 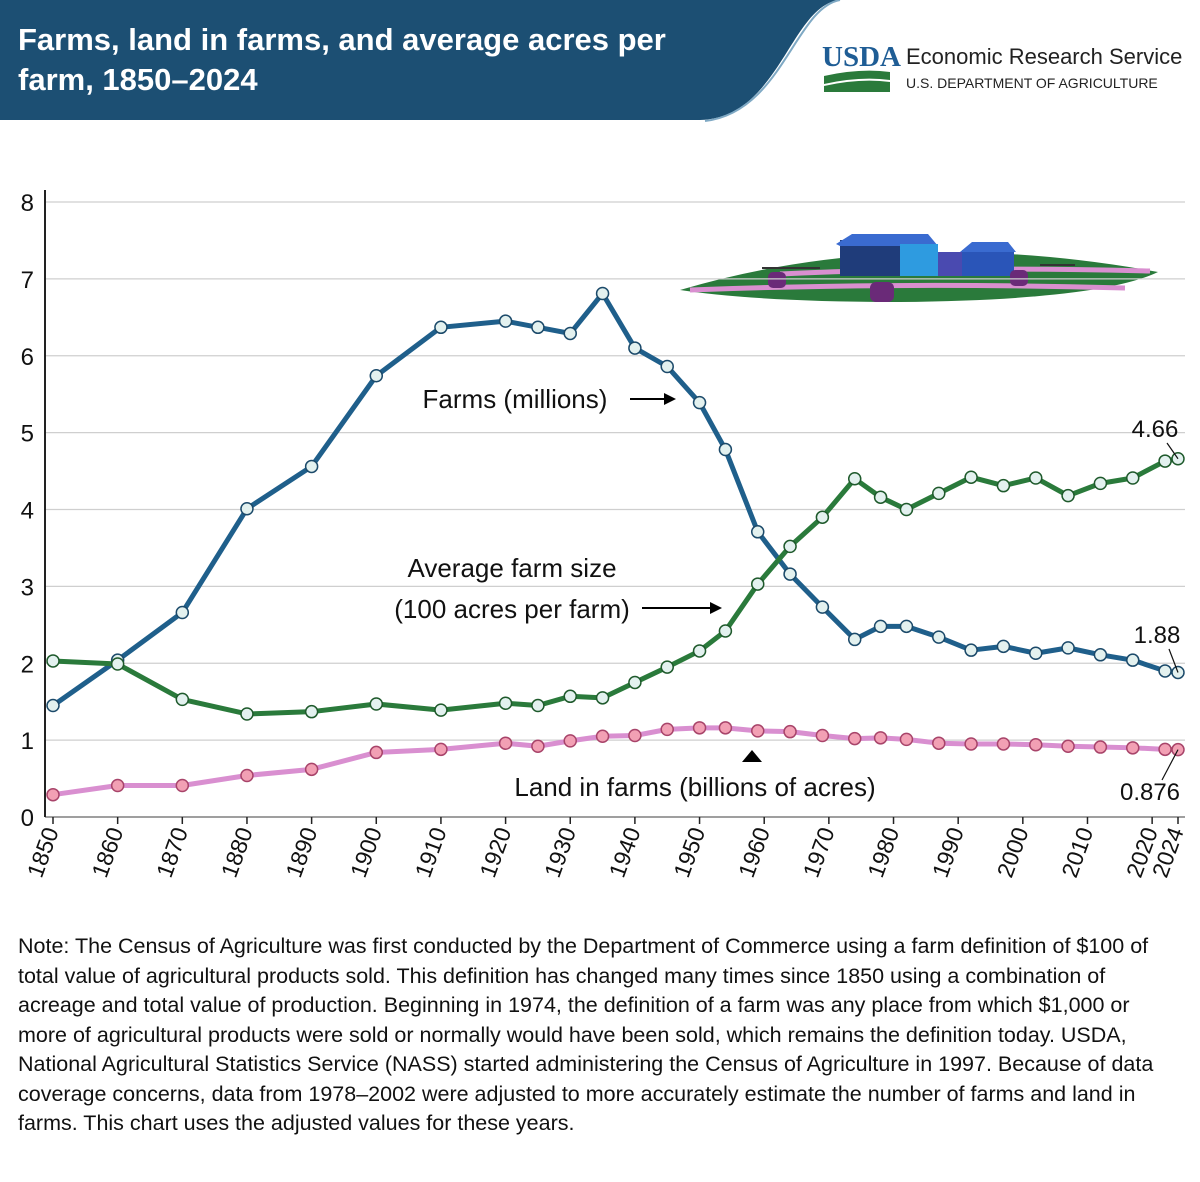 What do you see at coordinates (107, 852) in the screenshot?
I see `x-tick-label: 1860` at bounding box center [107, 852].